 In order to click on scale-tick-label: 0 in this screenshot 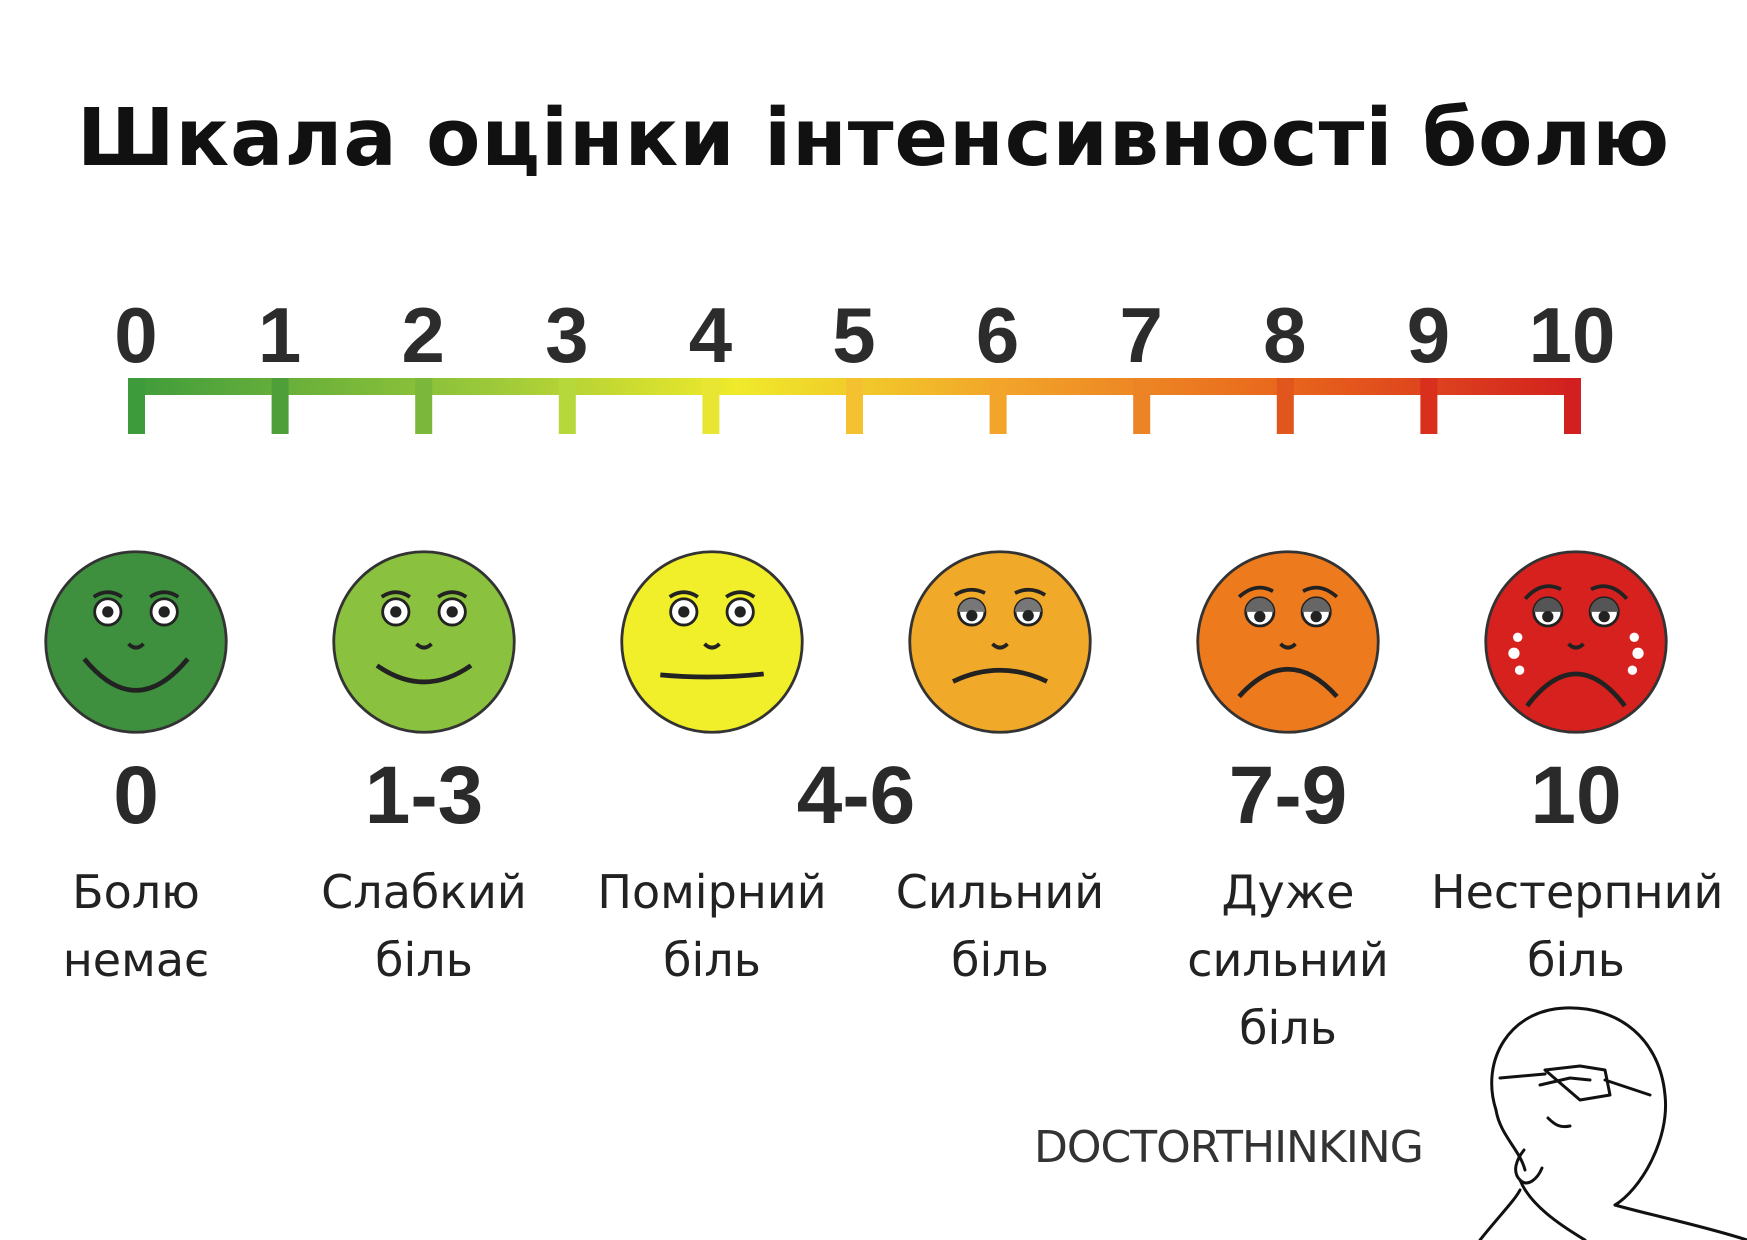, I will do `click(135, 335)`.